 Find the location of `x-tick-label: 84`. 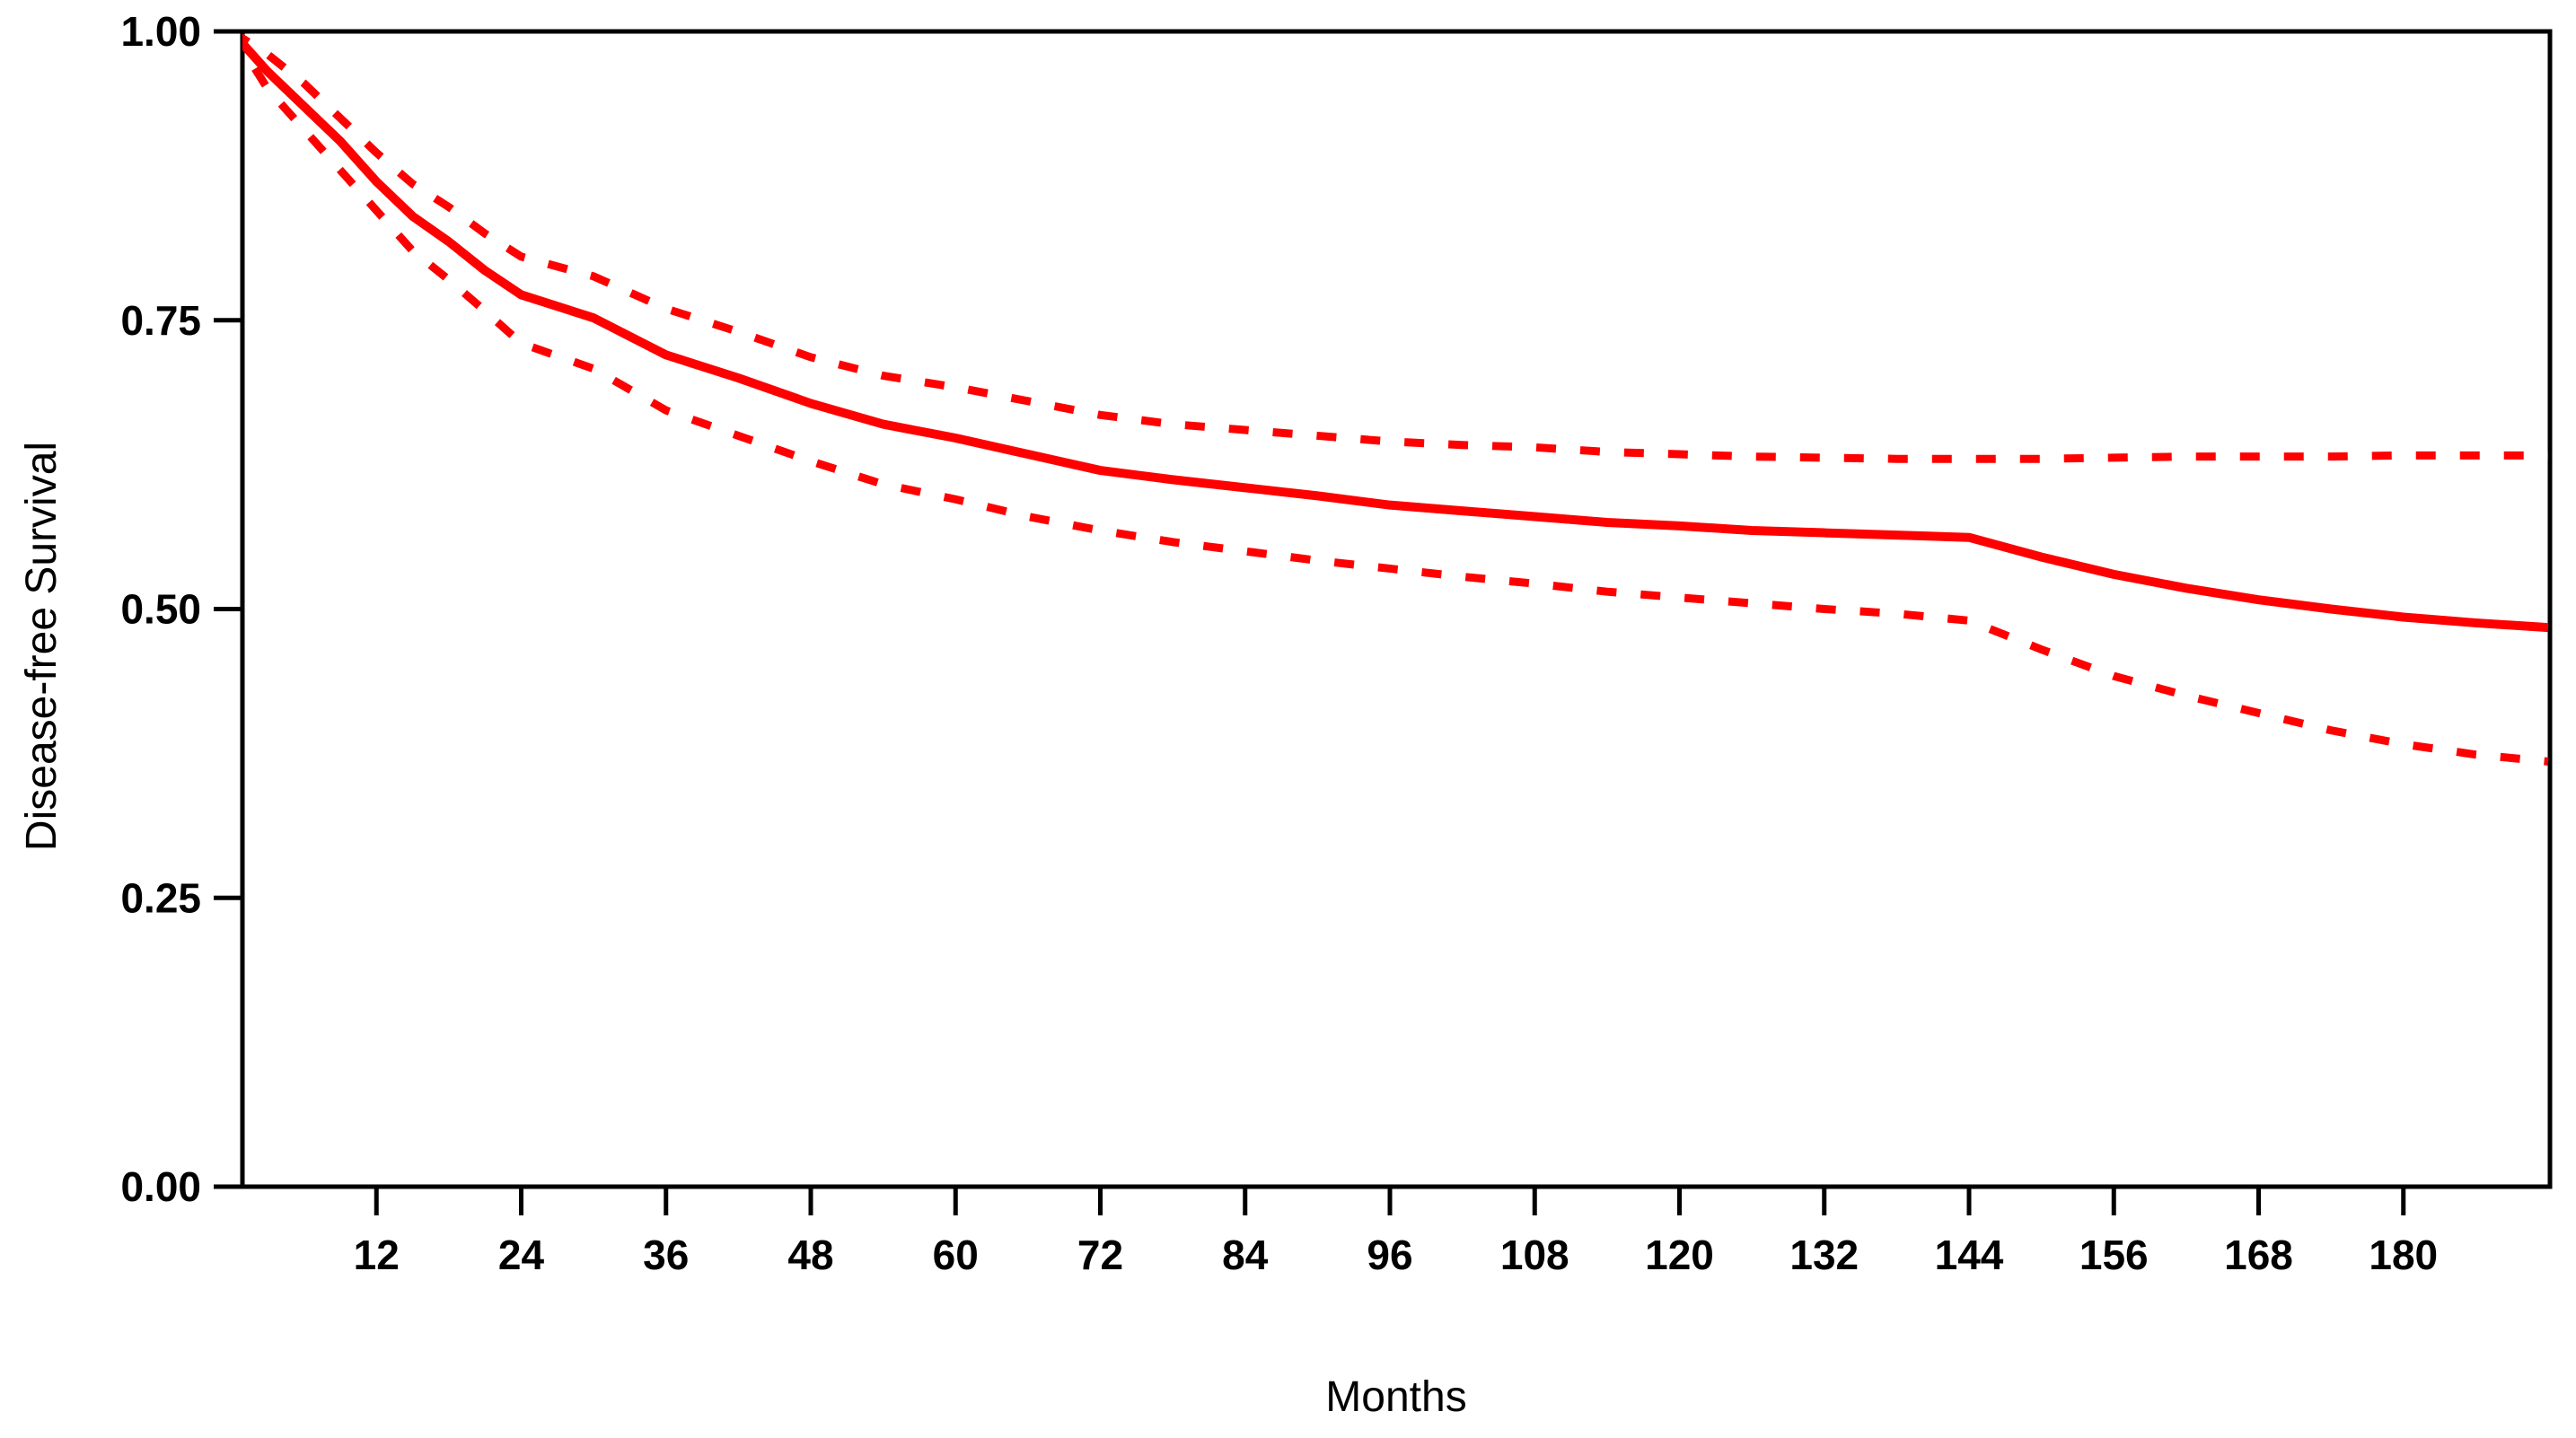

x-tick-label: 84 is located at coordinates (1245, 1255).